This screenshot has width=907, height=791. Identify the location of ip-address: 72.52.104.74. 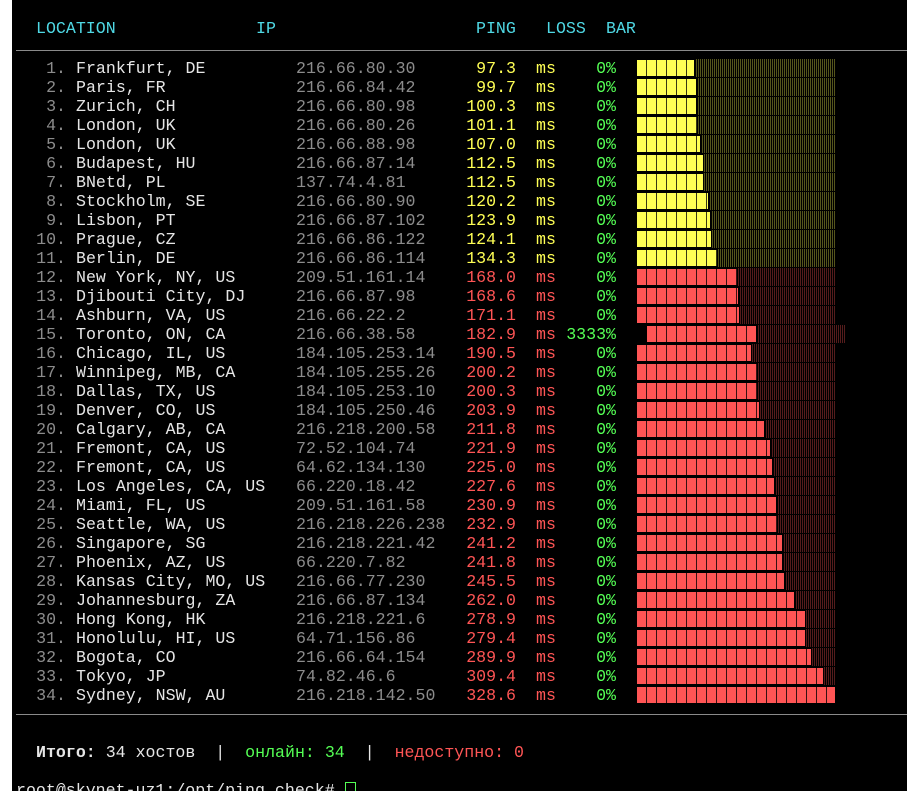
(356, 448).